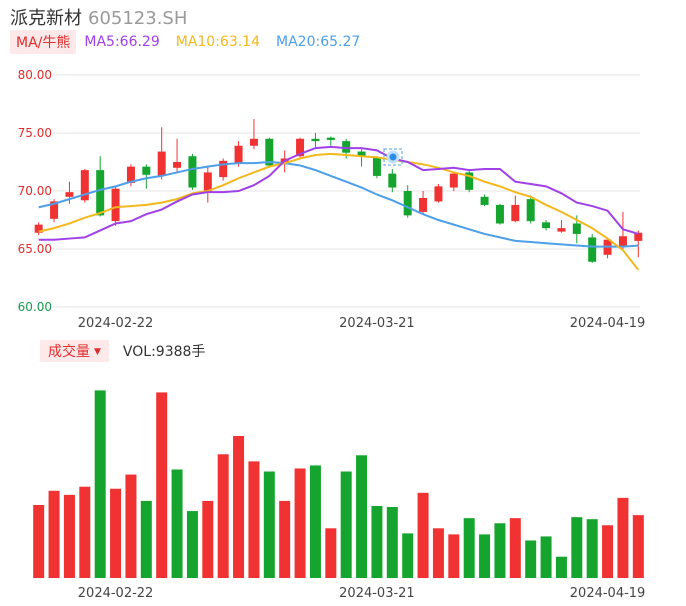 The image size is (686, 606). I want to click on volume-legend: 成交量 ▼ VOL:9388手, so click(123, 351).